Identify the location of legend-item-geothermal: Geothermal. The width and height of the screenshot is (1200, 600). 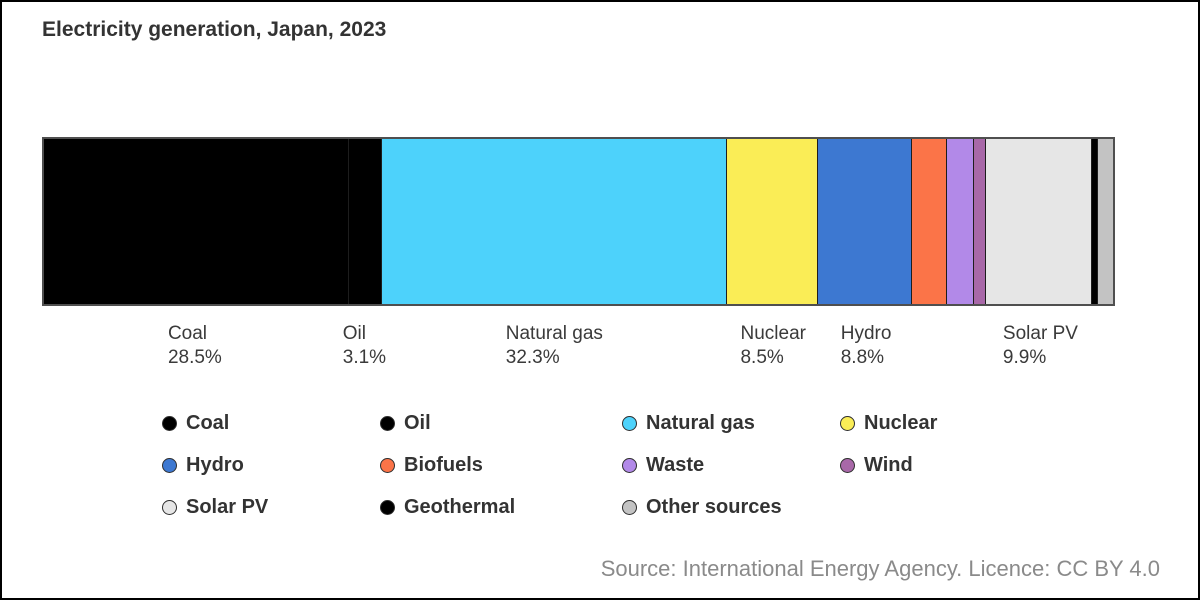
(501, 507).